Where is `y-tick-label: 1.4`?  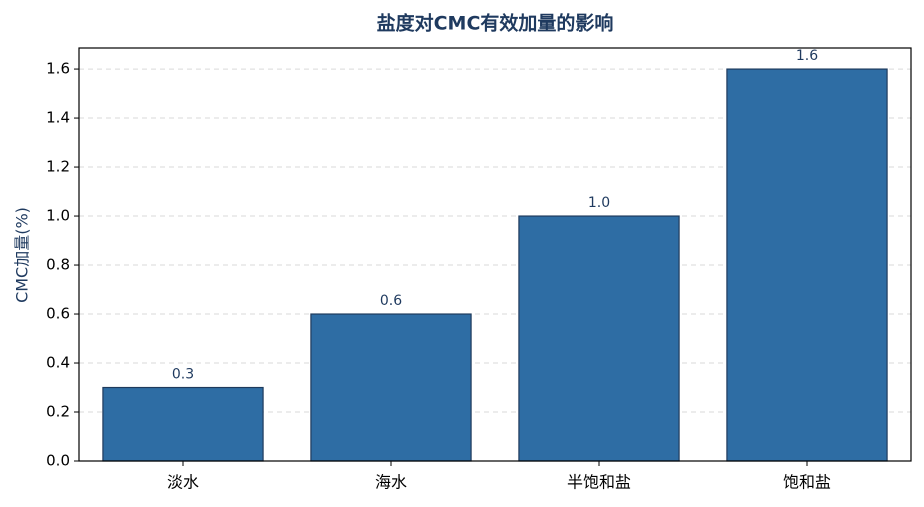
y-tick-label: 1.4 is located at coordinates (58, 118).